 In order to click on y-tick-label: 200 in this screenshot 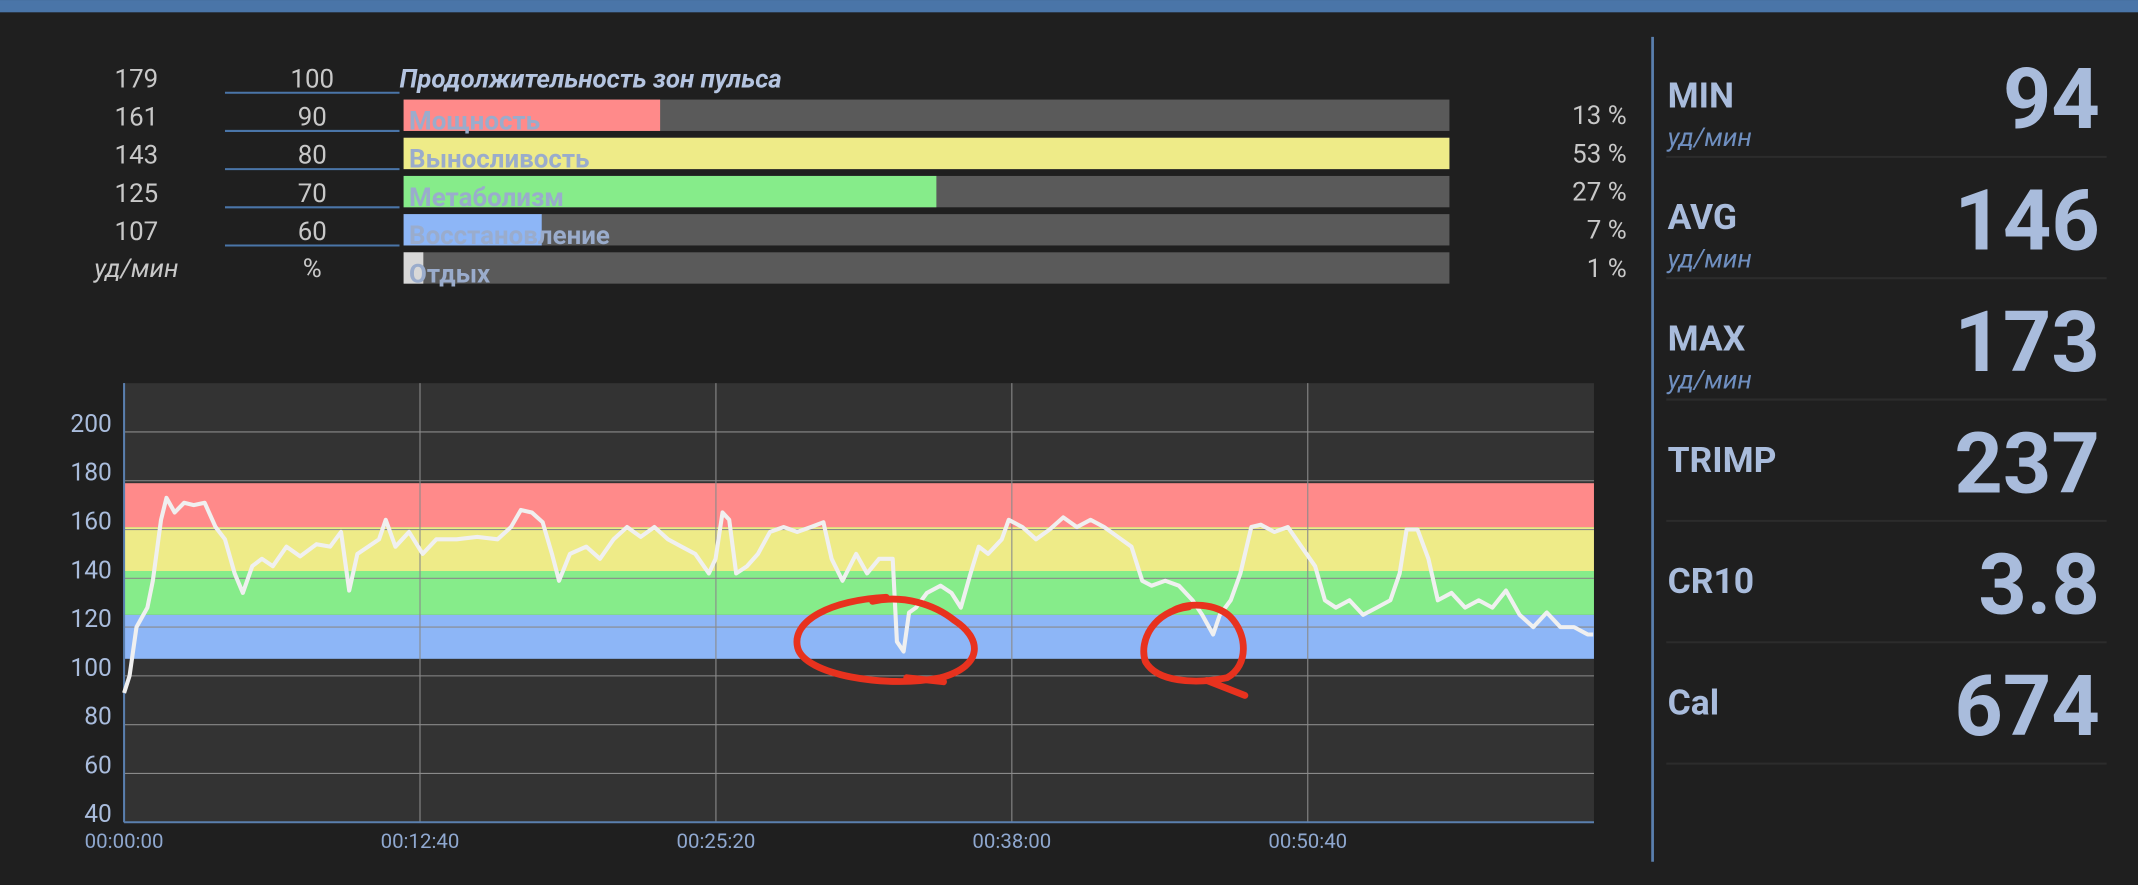, I will do `click(90, 423)`.